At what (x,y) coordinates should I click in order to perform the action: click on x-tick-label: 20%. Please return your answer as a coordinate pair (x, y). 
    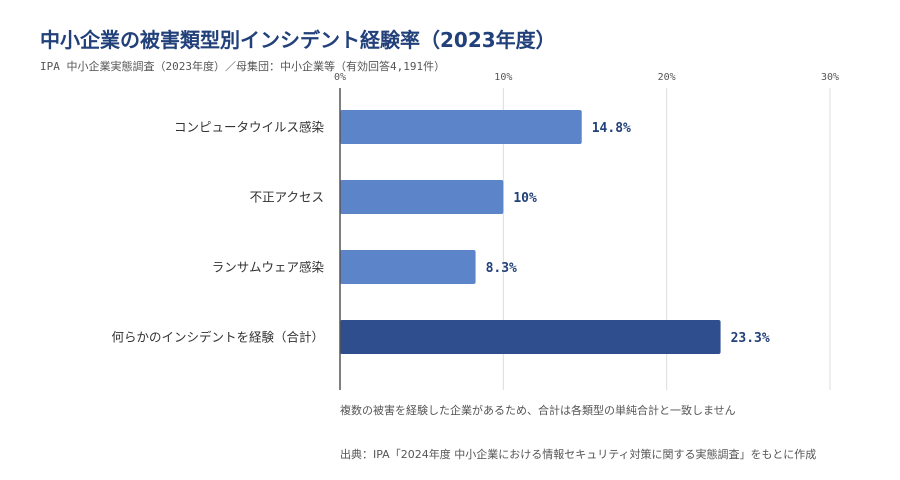
    Looking at the image, I should click on (667, 77).